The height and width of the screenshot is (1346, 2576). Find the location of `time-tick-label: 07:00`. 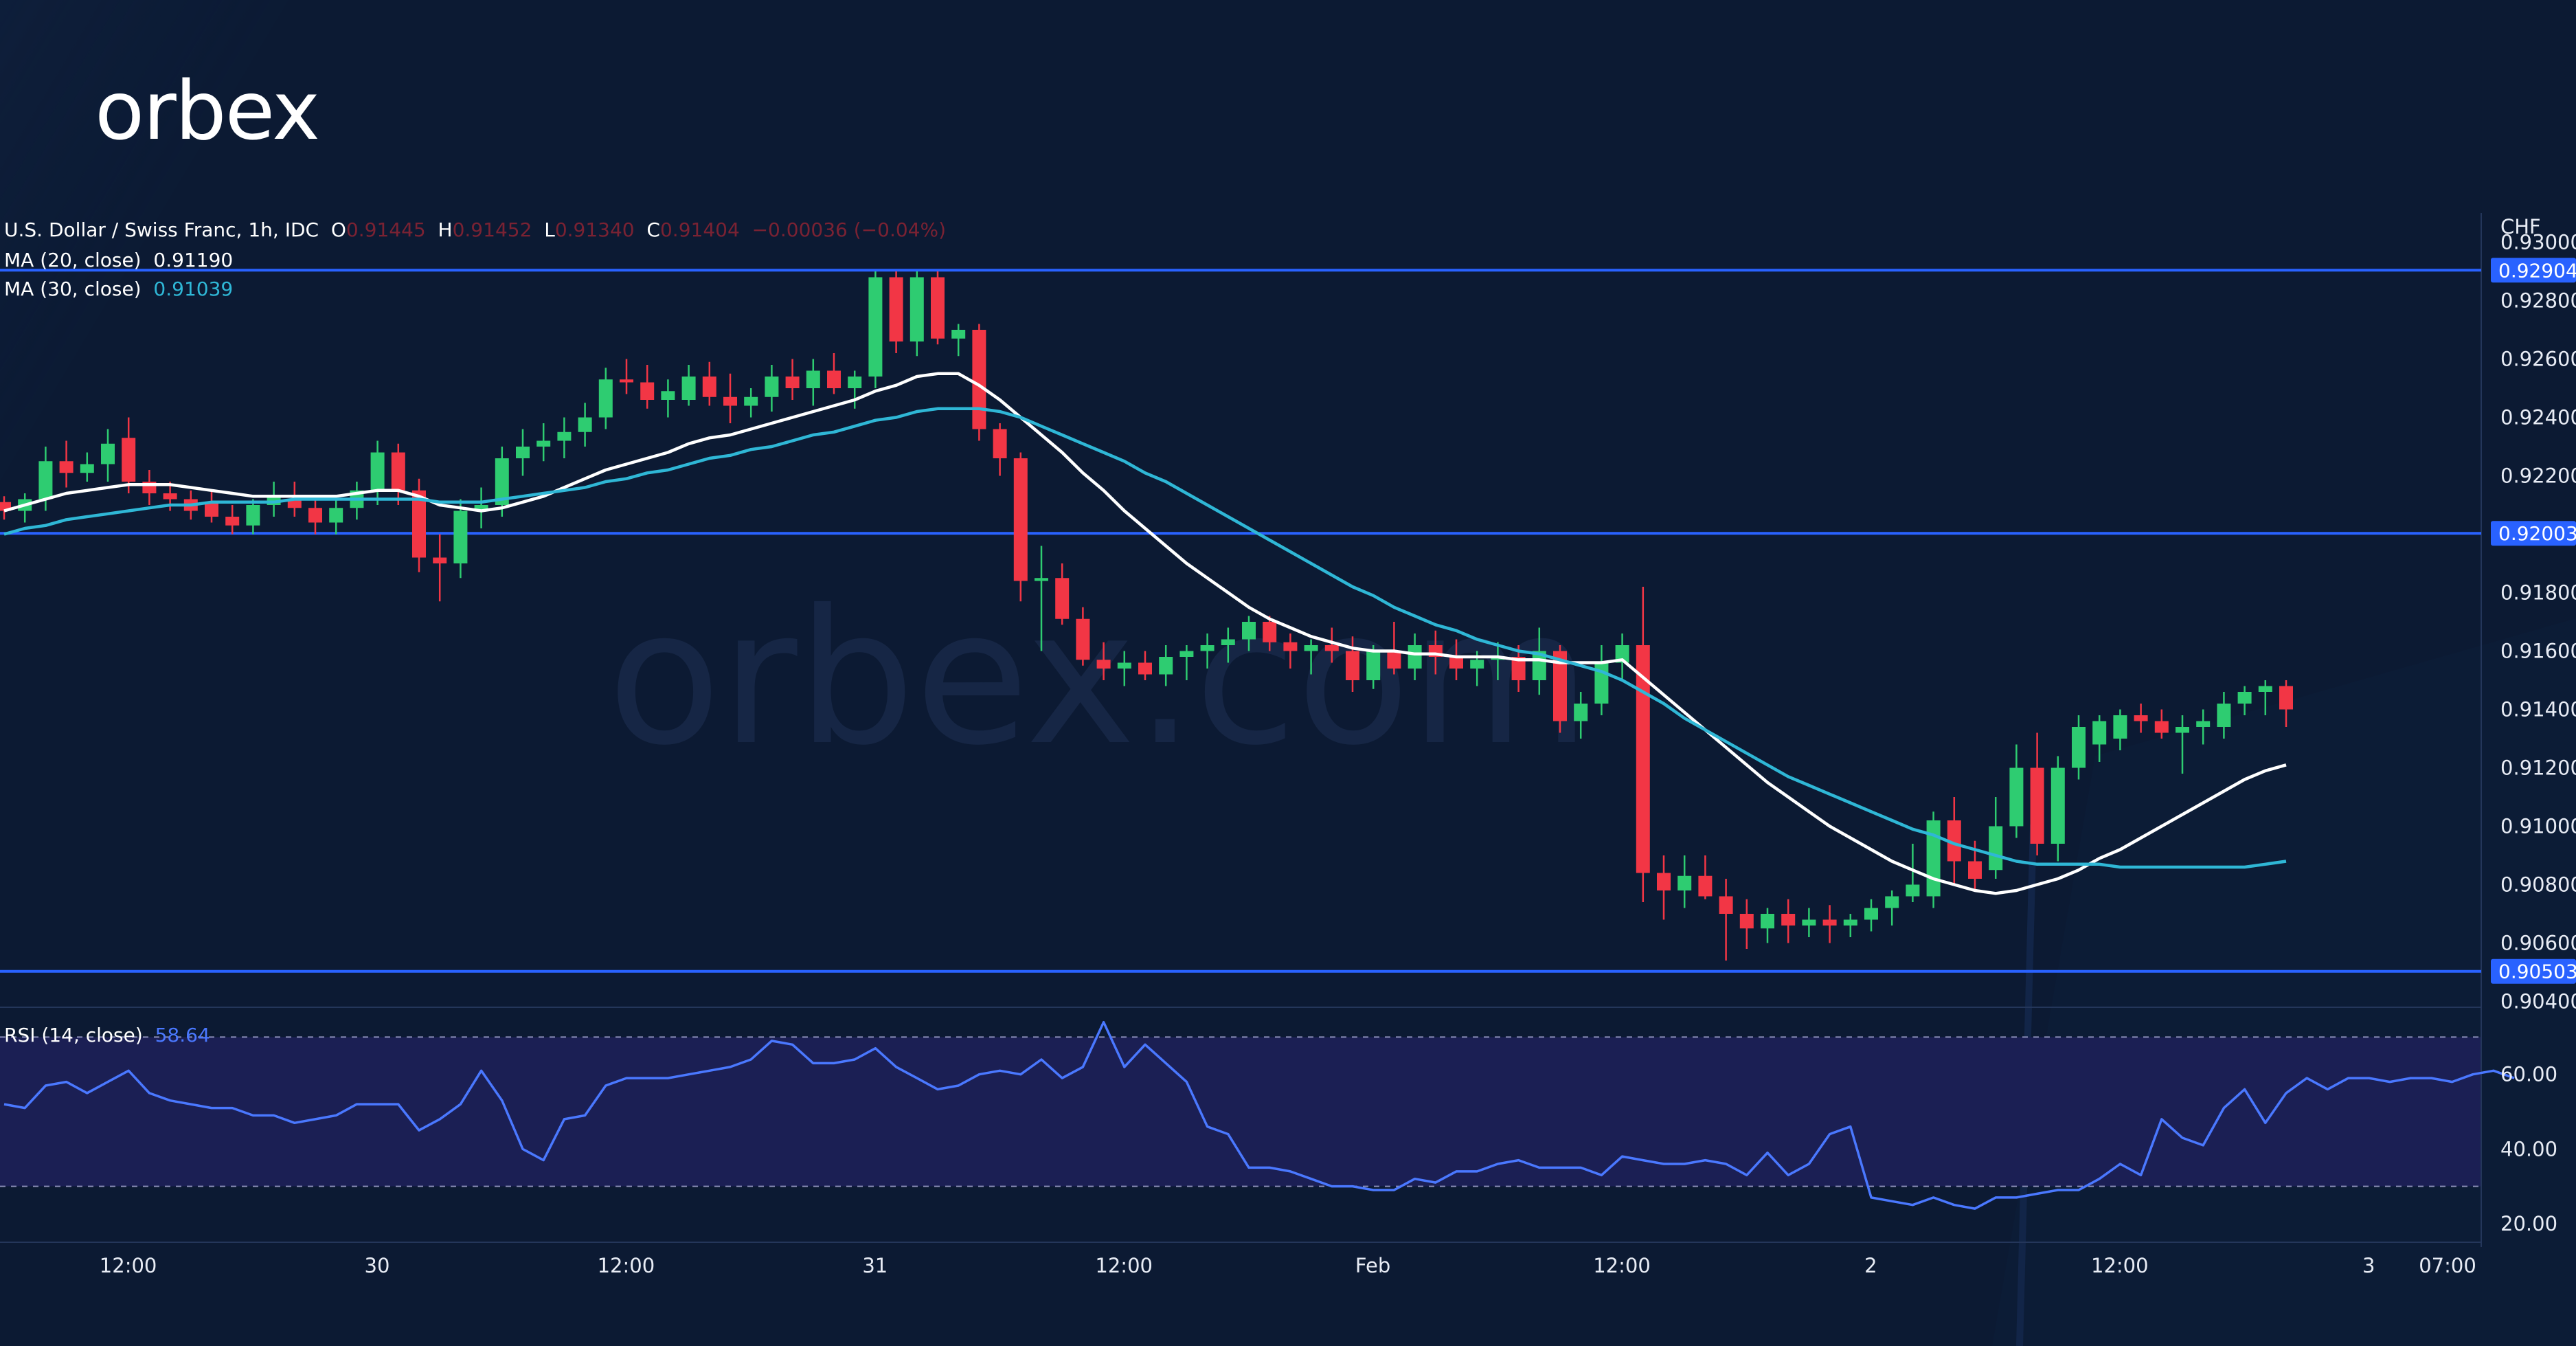

time-tick-label: 07:00 is located at coordinates (2447, 1265).